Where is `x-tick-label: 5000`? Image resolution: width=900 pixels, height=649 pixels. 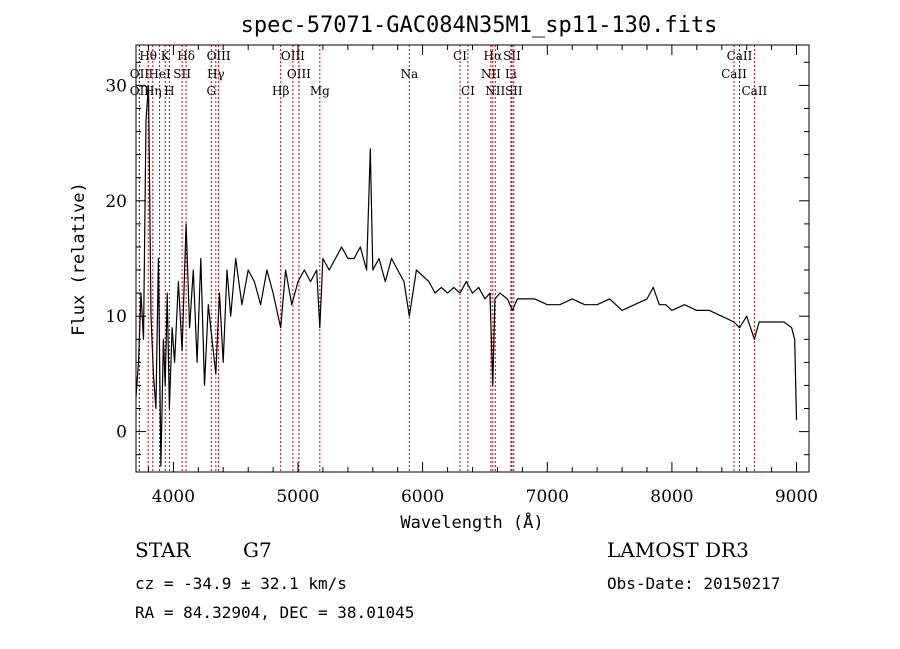
x-tick-label: 5000 is located at coordinates (297, 497).